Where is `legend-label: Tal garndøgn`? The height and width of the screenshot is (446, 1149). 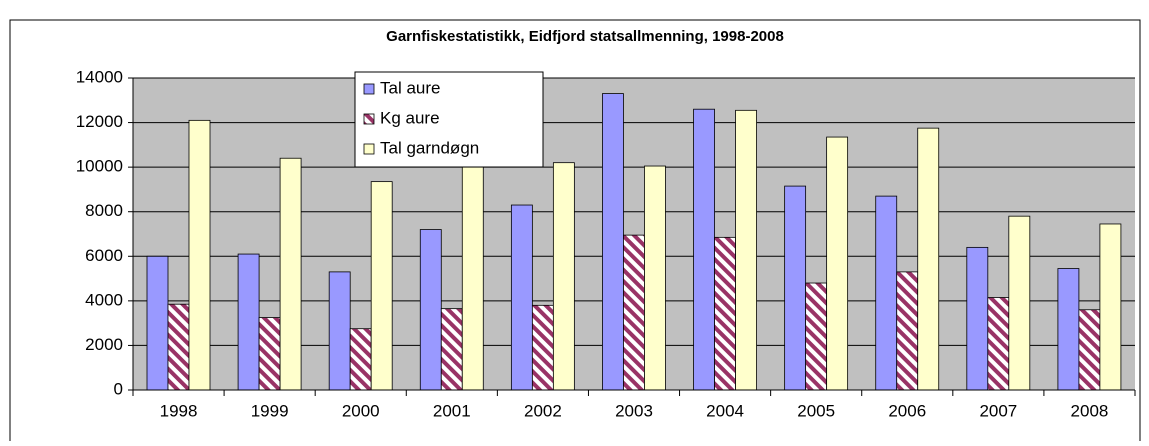 legend-label: Tal garndøgn is located at coordinates (429, 147).